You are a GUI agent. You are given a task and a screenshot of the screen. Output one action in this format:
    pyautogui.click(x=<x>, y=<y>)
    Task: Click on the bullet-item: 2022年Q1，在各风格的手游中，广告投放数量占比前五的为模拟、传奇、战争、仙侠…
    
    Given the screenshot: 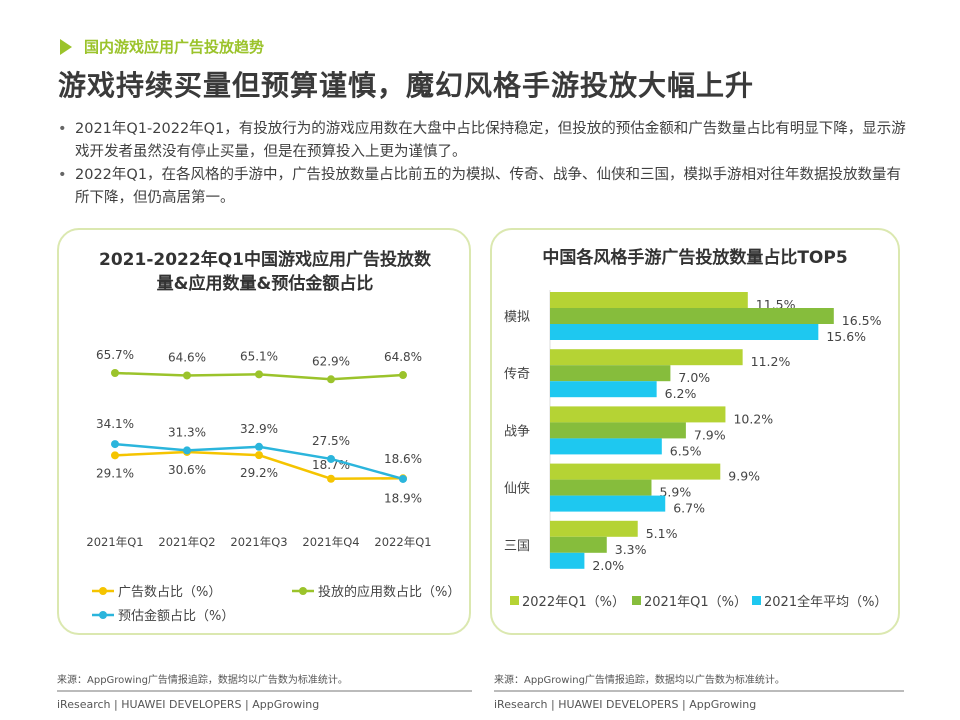 What is the action you would take?
    pyautogui.click(x=483, y=187)
    